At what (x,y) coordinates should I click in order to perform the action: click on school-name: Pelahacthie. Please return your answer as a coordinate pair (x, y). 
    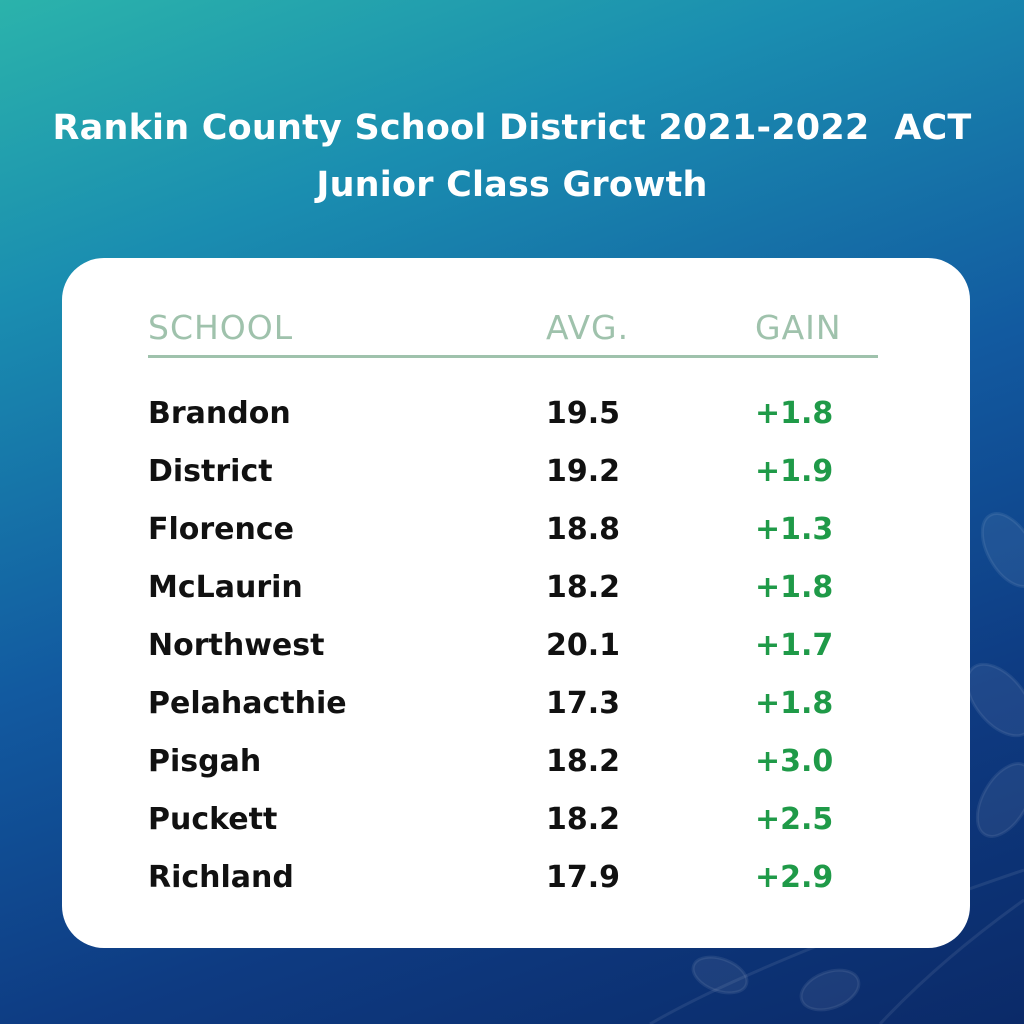
    Looking at the image, I should click on (247, 703).